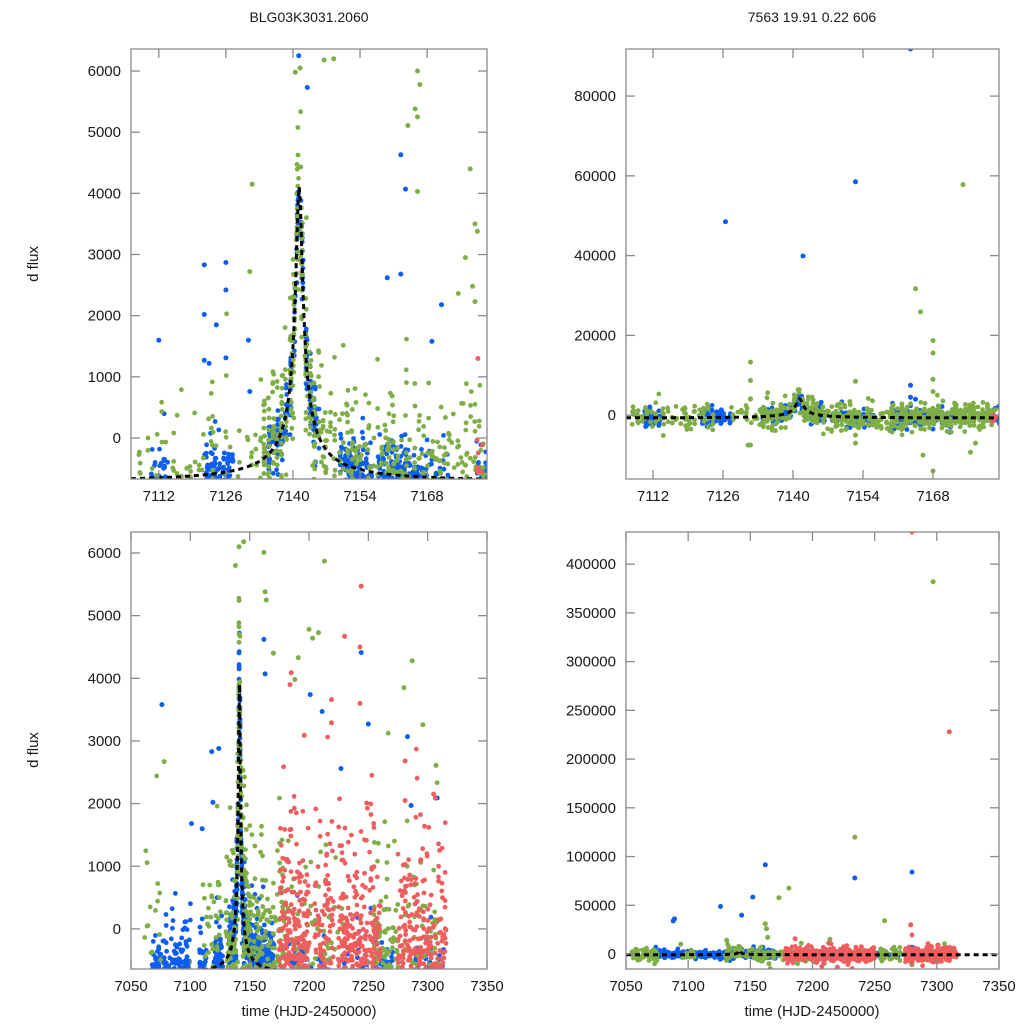 The width and height of the screenshot is (1024, 1024). I want to click on y-tick-label: 60000, so click(595, 176).